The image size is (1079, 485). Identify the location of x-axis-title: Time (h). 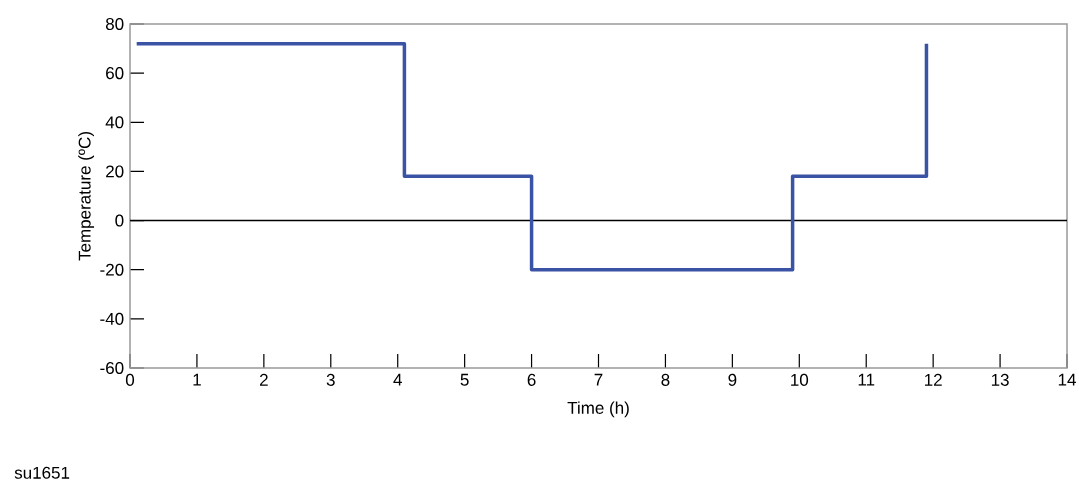
(598, 409).